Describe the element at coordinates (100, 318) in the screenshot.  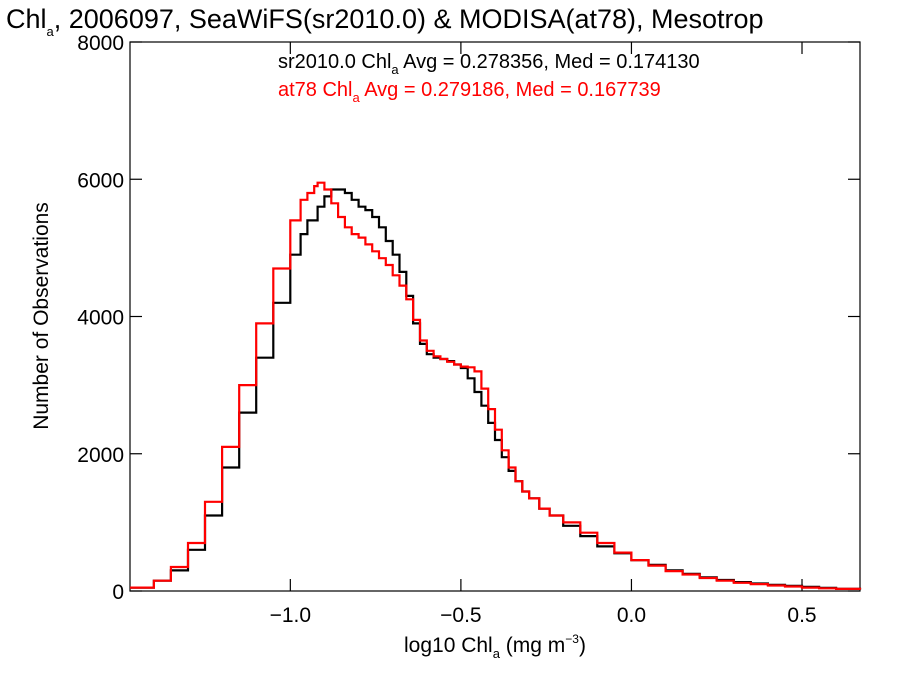
I see `y-tick-label: 4000` at that location.